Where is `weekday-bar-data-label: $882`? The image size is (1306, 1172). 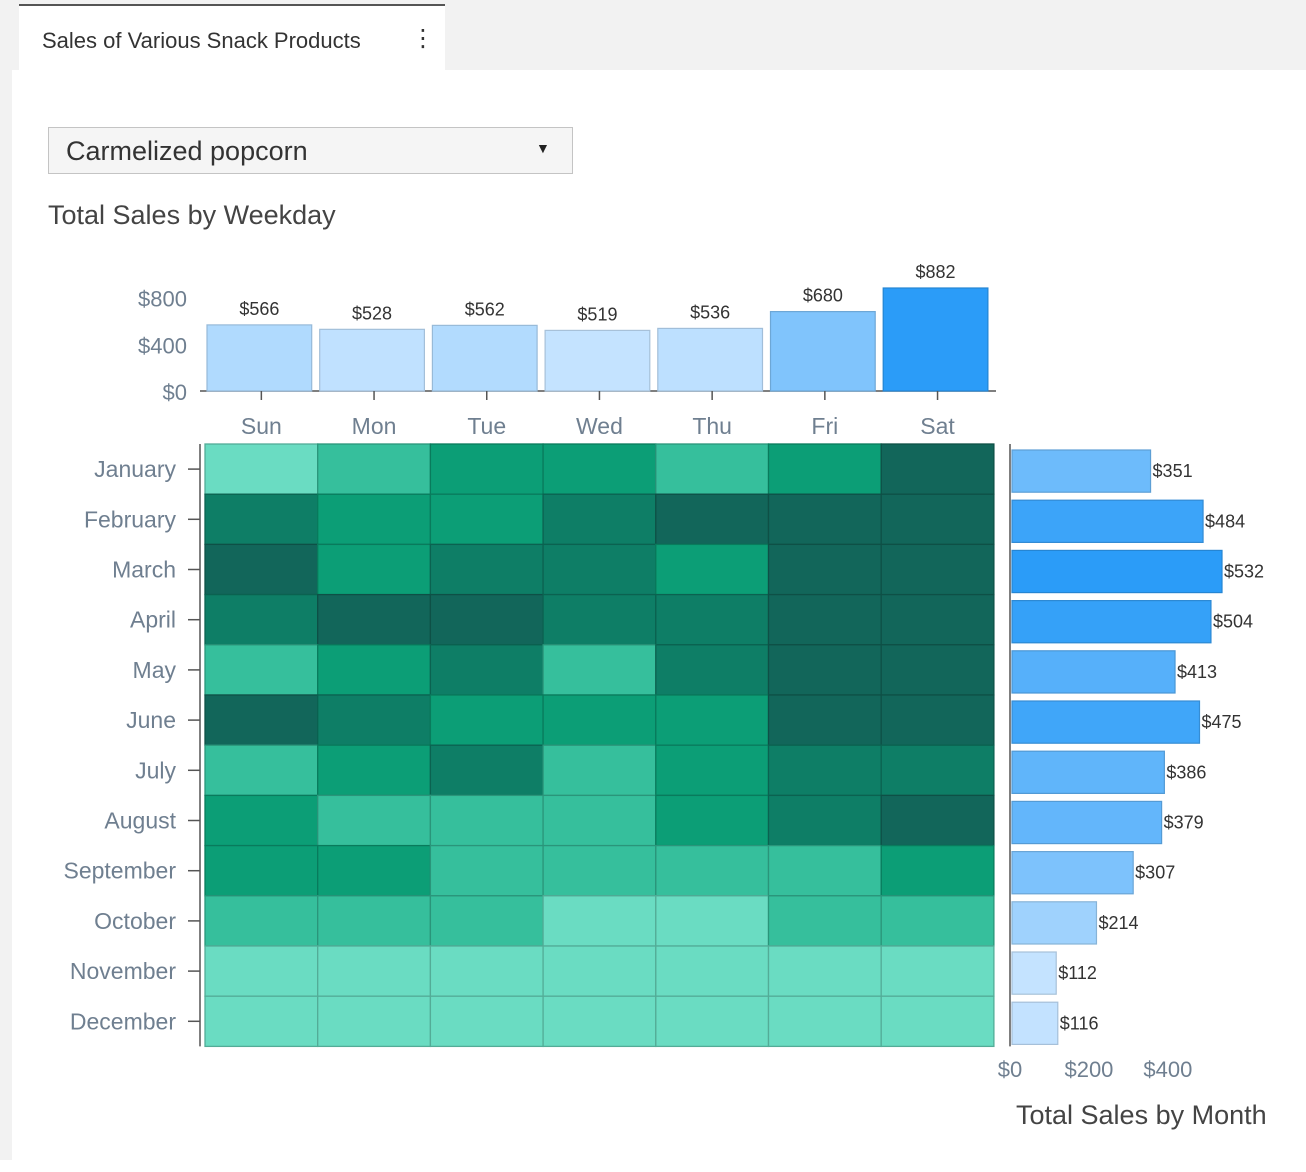
weekday-bar-data-label: $882 is located at coordinates (936, 272).